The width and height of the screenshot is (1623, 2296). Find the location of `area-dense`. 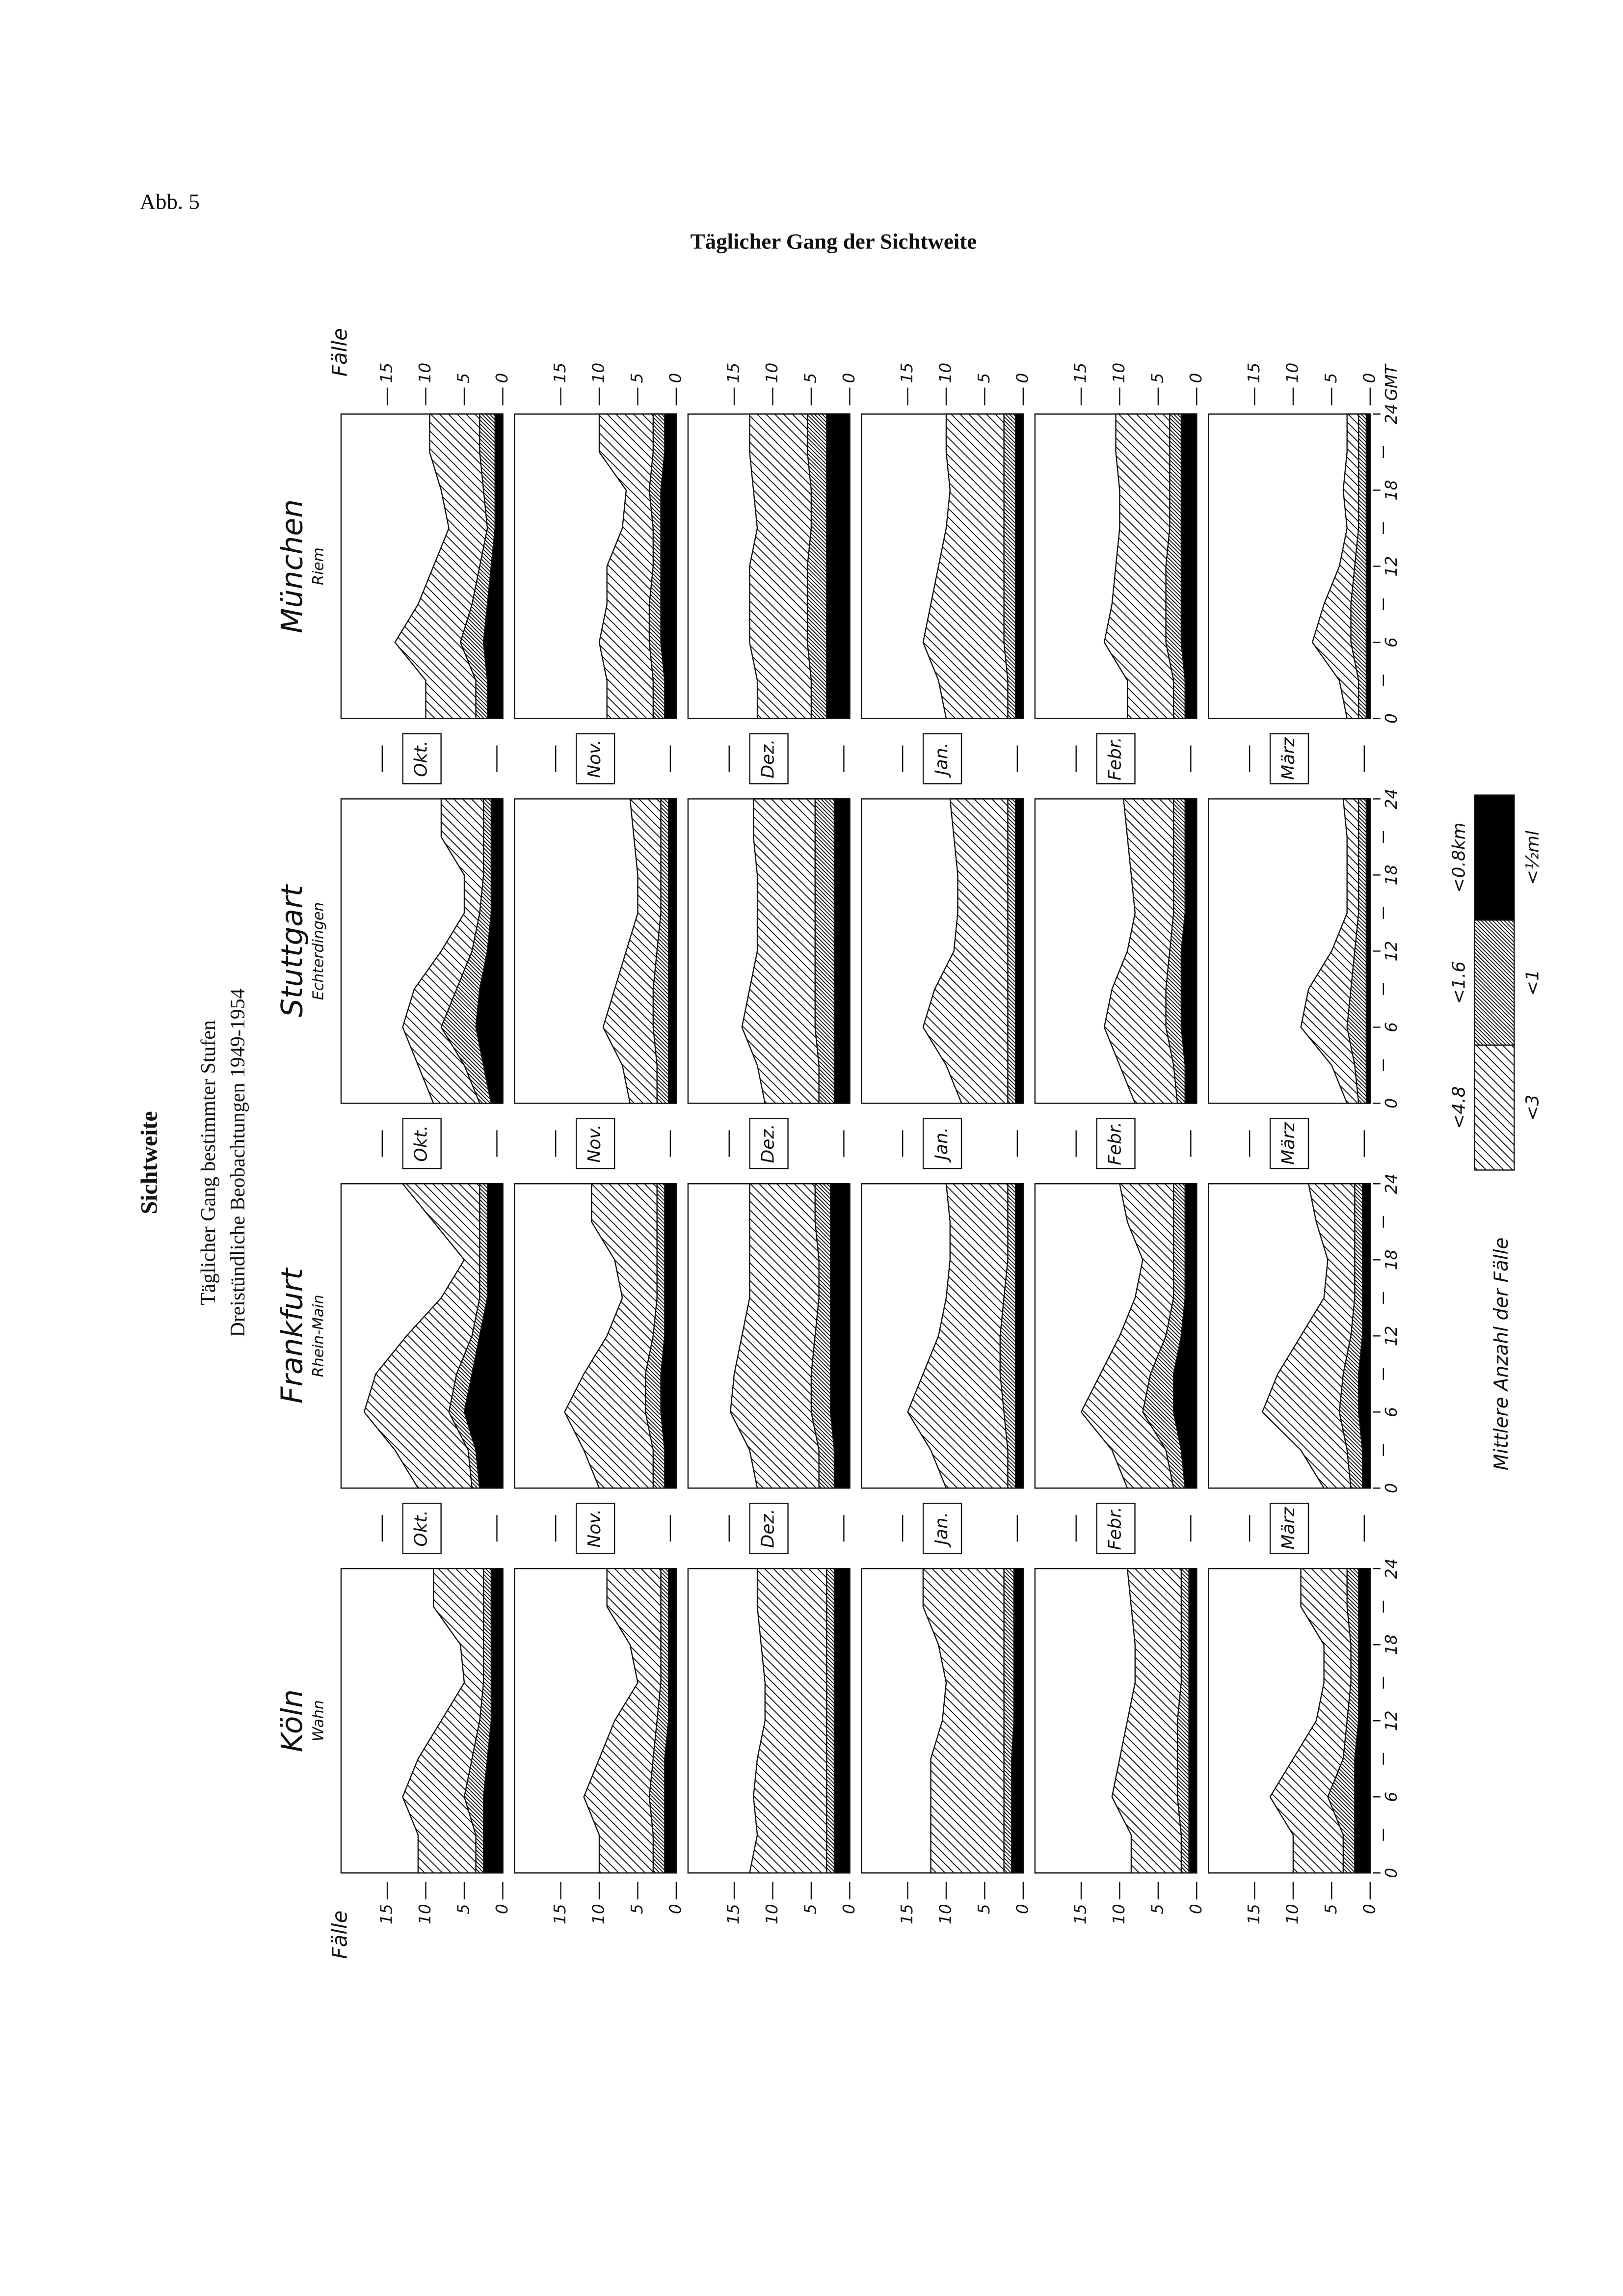

area-dense is located at coordinates (1360, 566).